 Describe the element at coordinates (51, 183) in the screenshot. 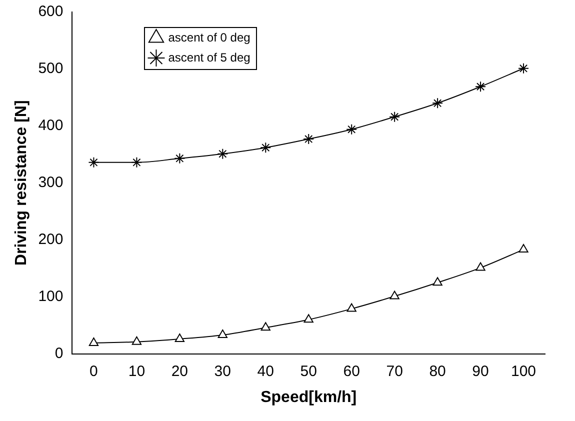

I see `y-tick-label: 300` at that location.